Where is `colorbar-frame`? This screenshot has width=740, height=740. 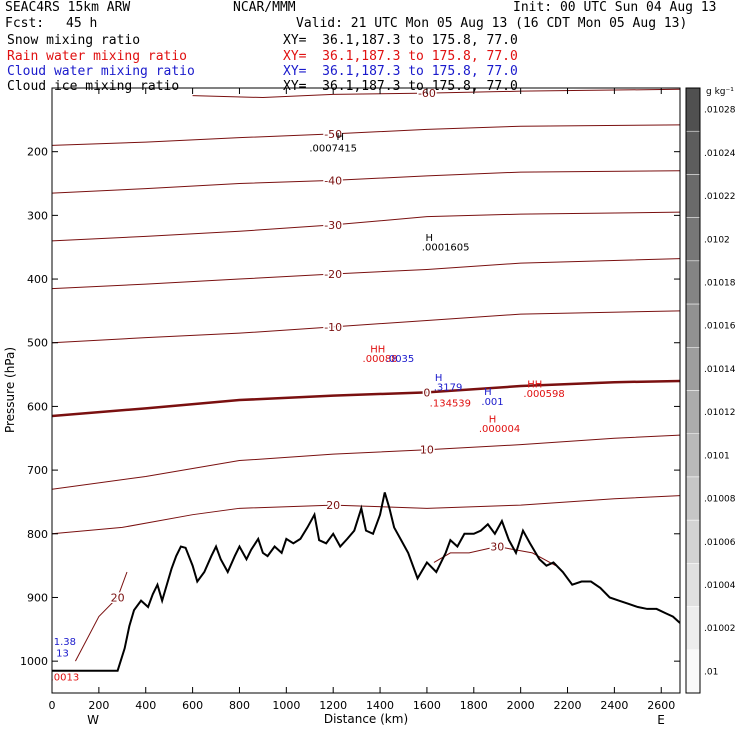
colorbar-frame is located at coordinates (693, 390).